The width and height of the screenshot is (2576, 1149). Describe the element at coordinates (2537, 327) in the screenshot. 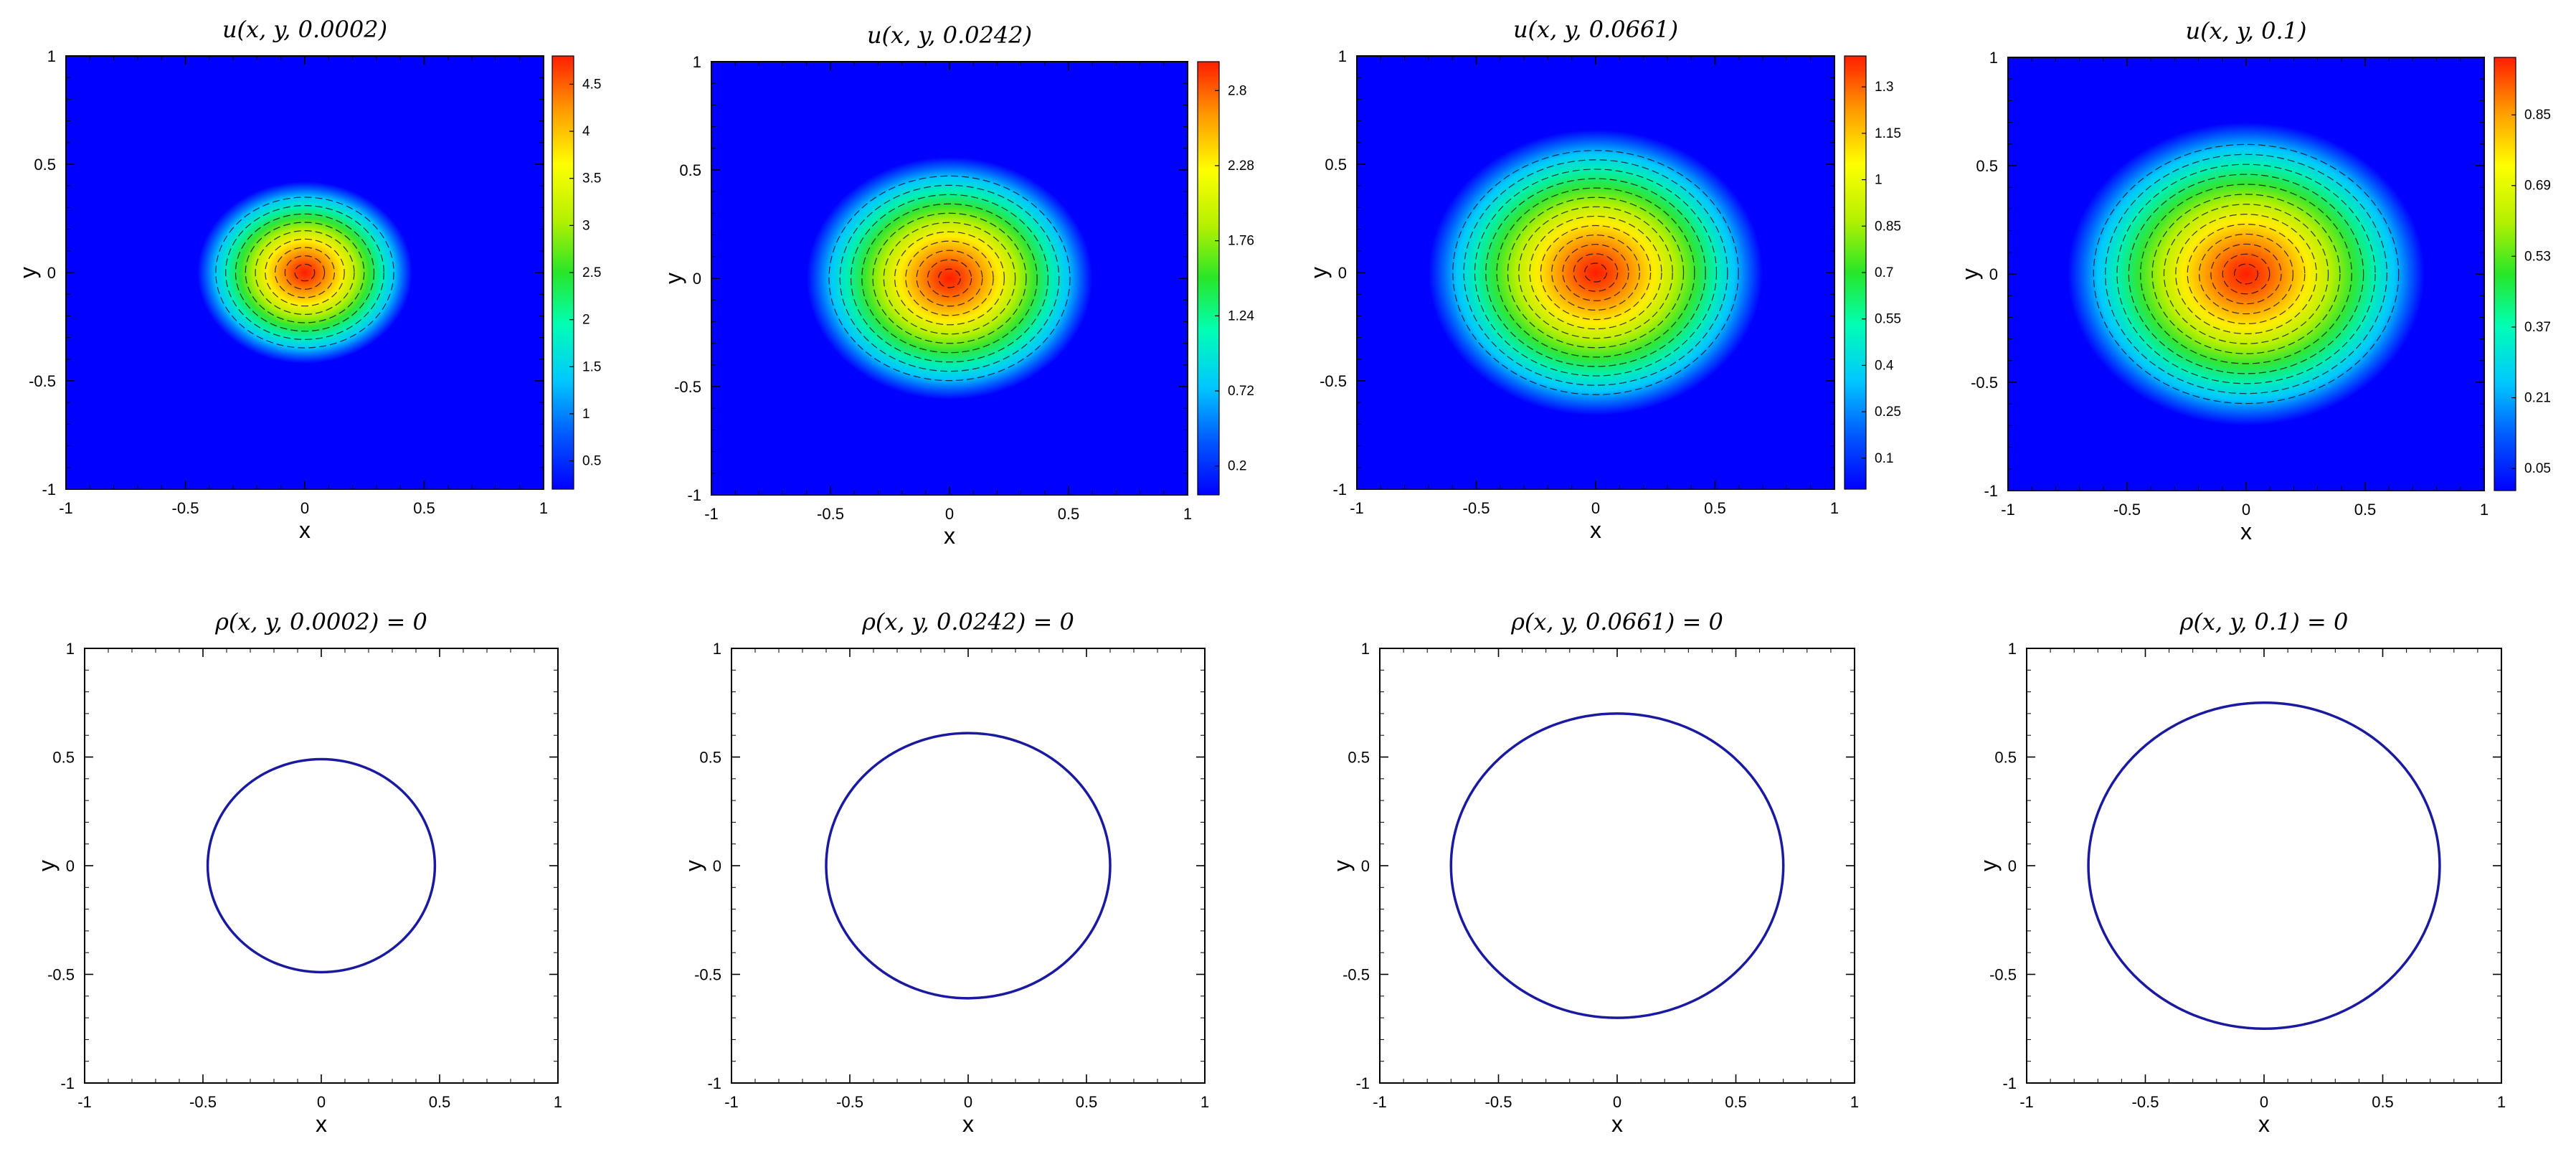

I see `colorbar-tick-label: 0.37` at that location.